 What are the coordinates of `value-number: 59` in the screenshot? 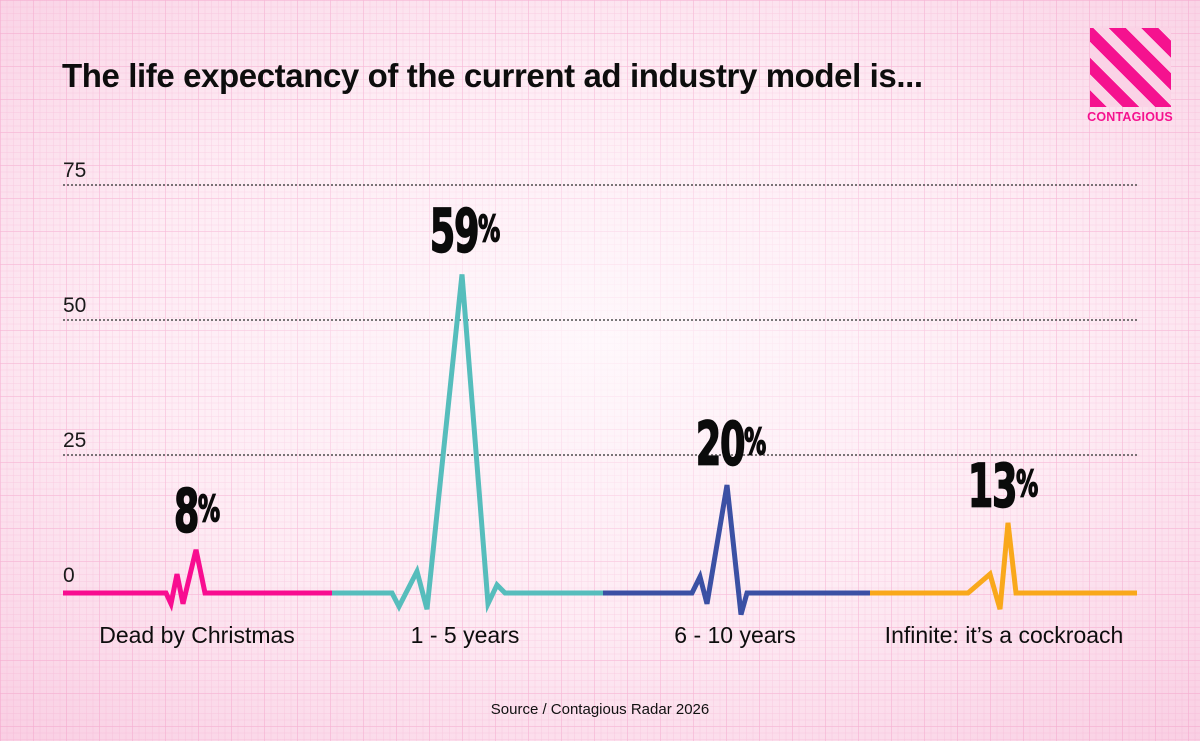 It's located at (454, 231).